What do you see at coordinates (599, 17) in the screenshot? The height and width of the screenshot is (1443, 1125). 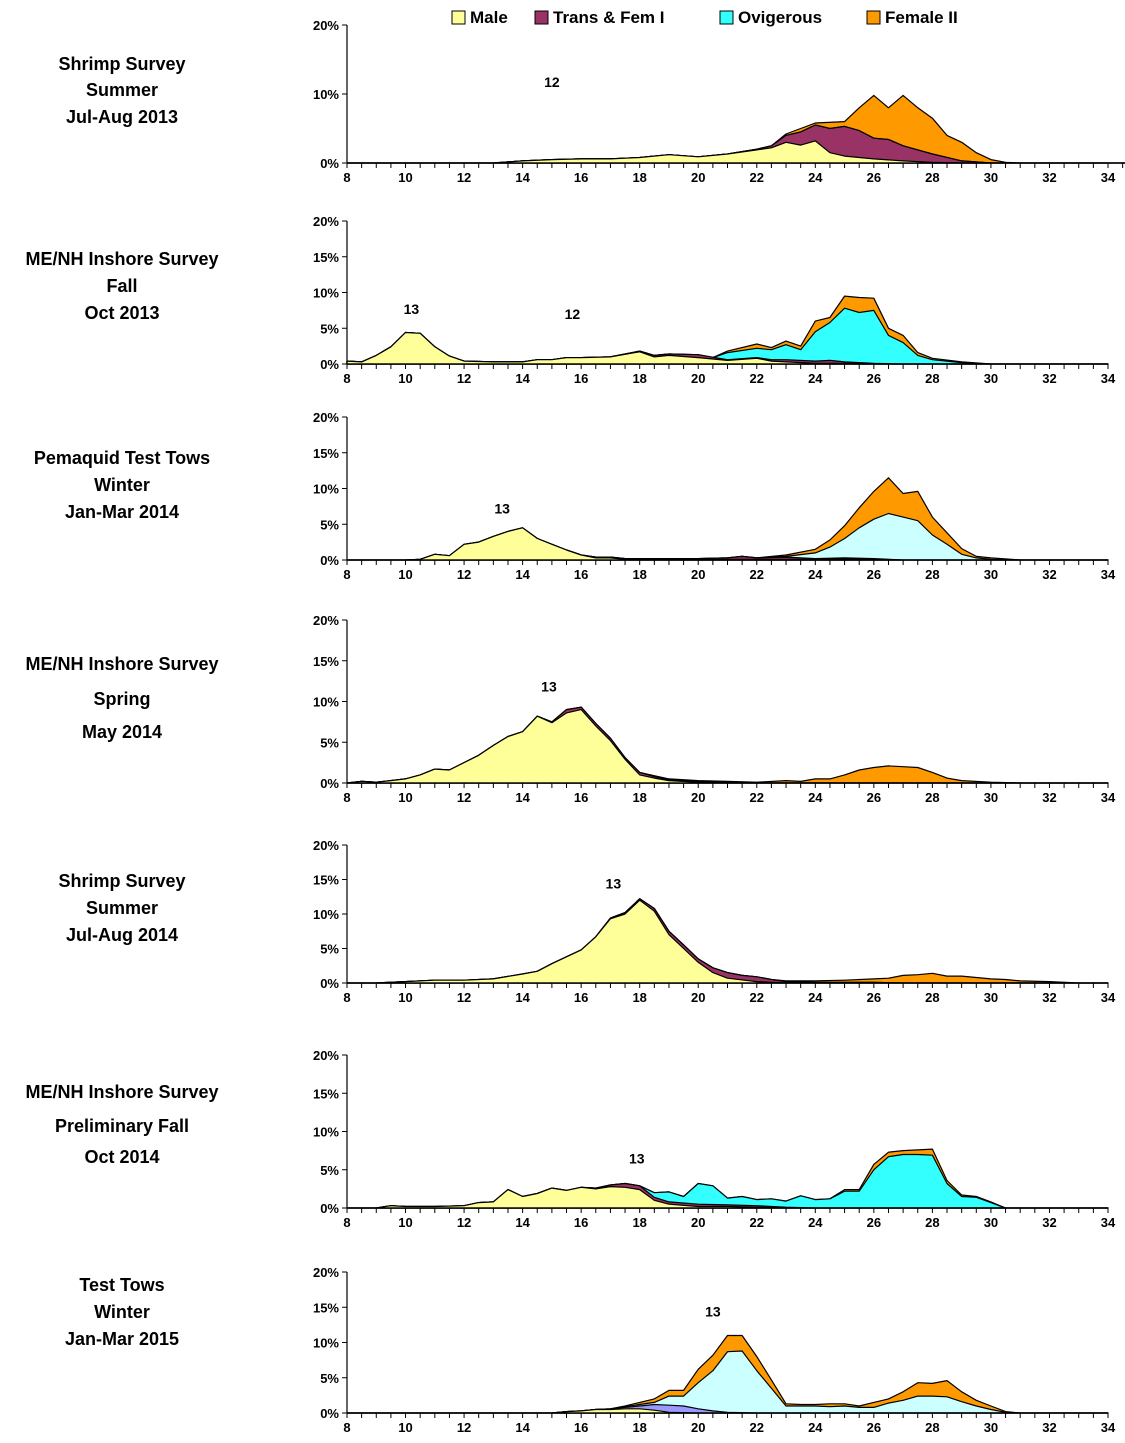 I see `legend-item: Trans & Fem I` at bounding box center [599, 17].